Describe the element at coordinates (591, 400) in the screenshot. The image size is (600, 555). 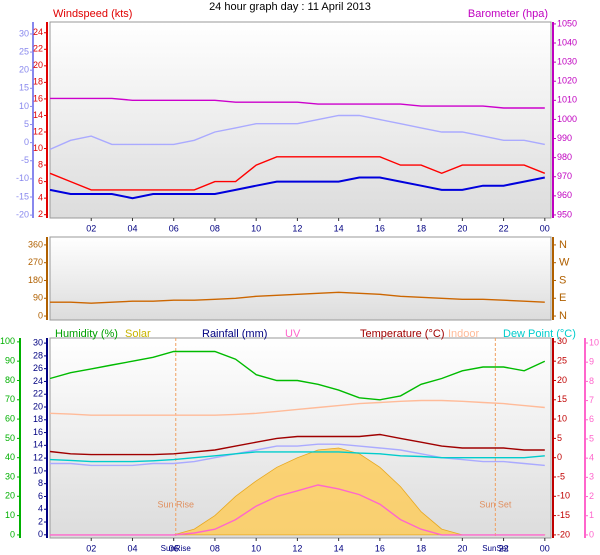
I see `y-tick-label: 7` at that location.